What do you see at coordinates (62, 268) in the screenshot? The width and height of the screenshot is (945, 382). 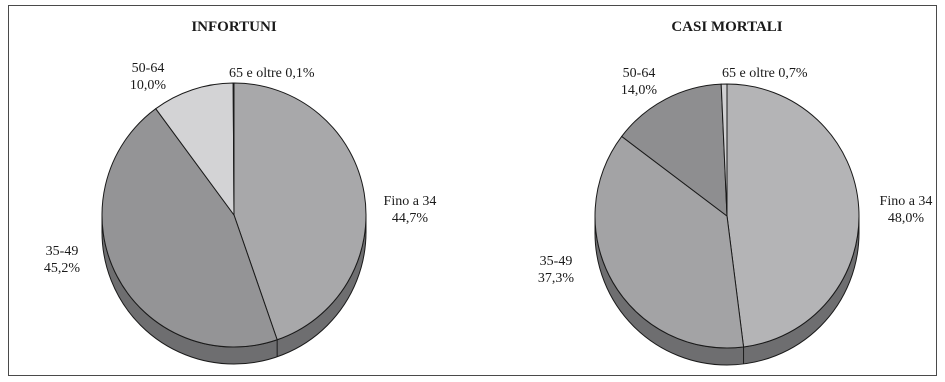 I see `slice-value-35-49: 45,2%` at bounding box center [62, 268].